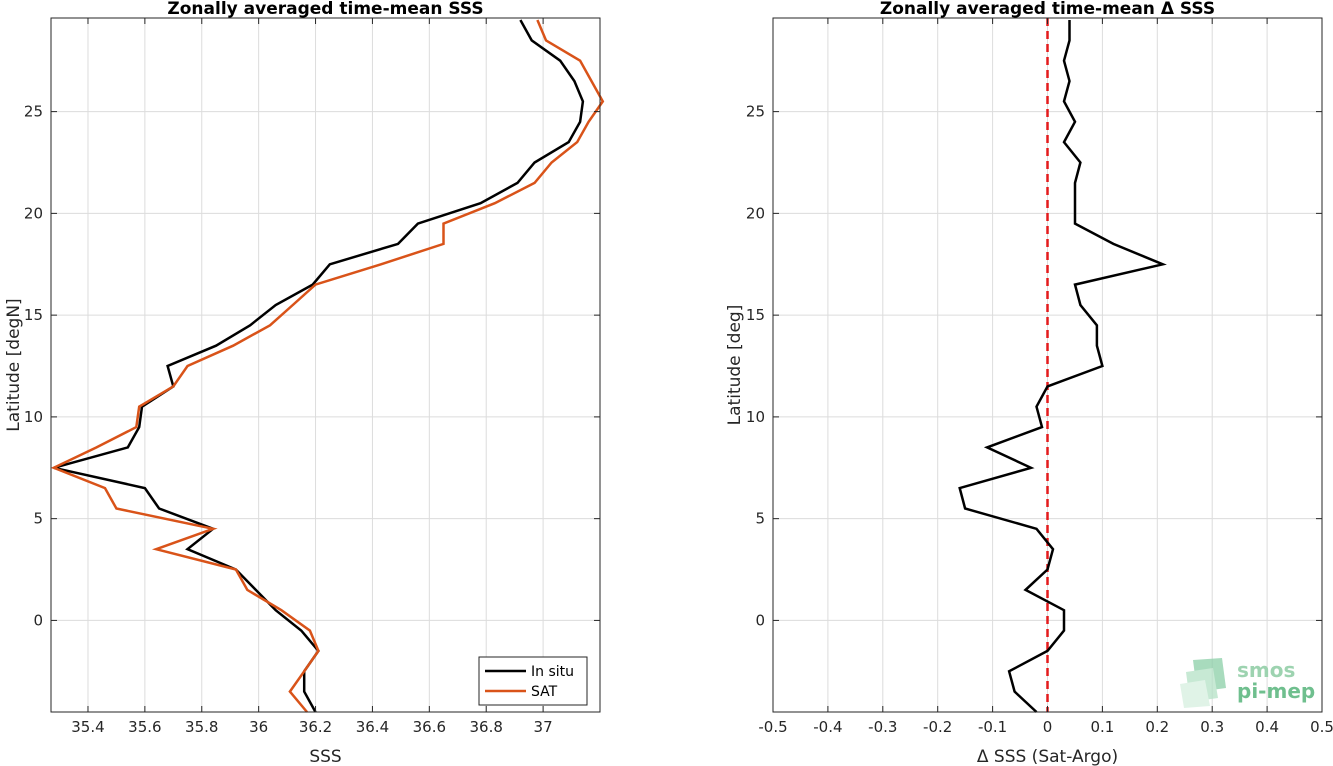 Image resolution: width=1333 pixels, height=766 pixels. I want to click on logo-text-pi-mep: pi-mep, so click(1276, 691).